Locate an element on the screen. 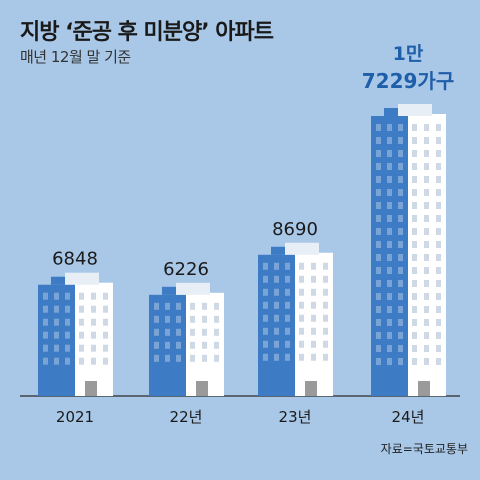 This screenshot has width=480, height=480. chart-title: 지방 ‘준공 후 미분양’ 아파트 is located at coordinates (147, 32).